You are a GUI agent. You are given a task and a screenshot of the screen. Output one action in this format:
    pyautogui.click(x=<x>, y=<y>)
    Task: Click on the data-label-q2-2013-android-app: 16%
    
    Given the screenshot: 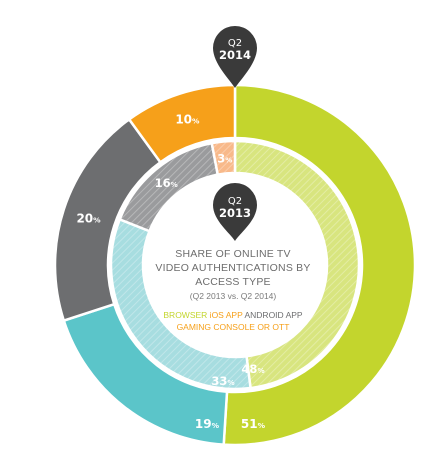 What is the action you would take?
    pyautogui.click(x=166, y=183)
    